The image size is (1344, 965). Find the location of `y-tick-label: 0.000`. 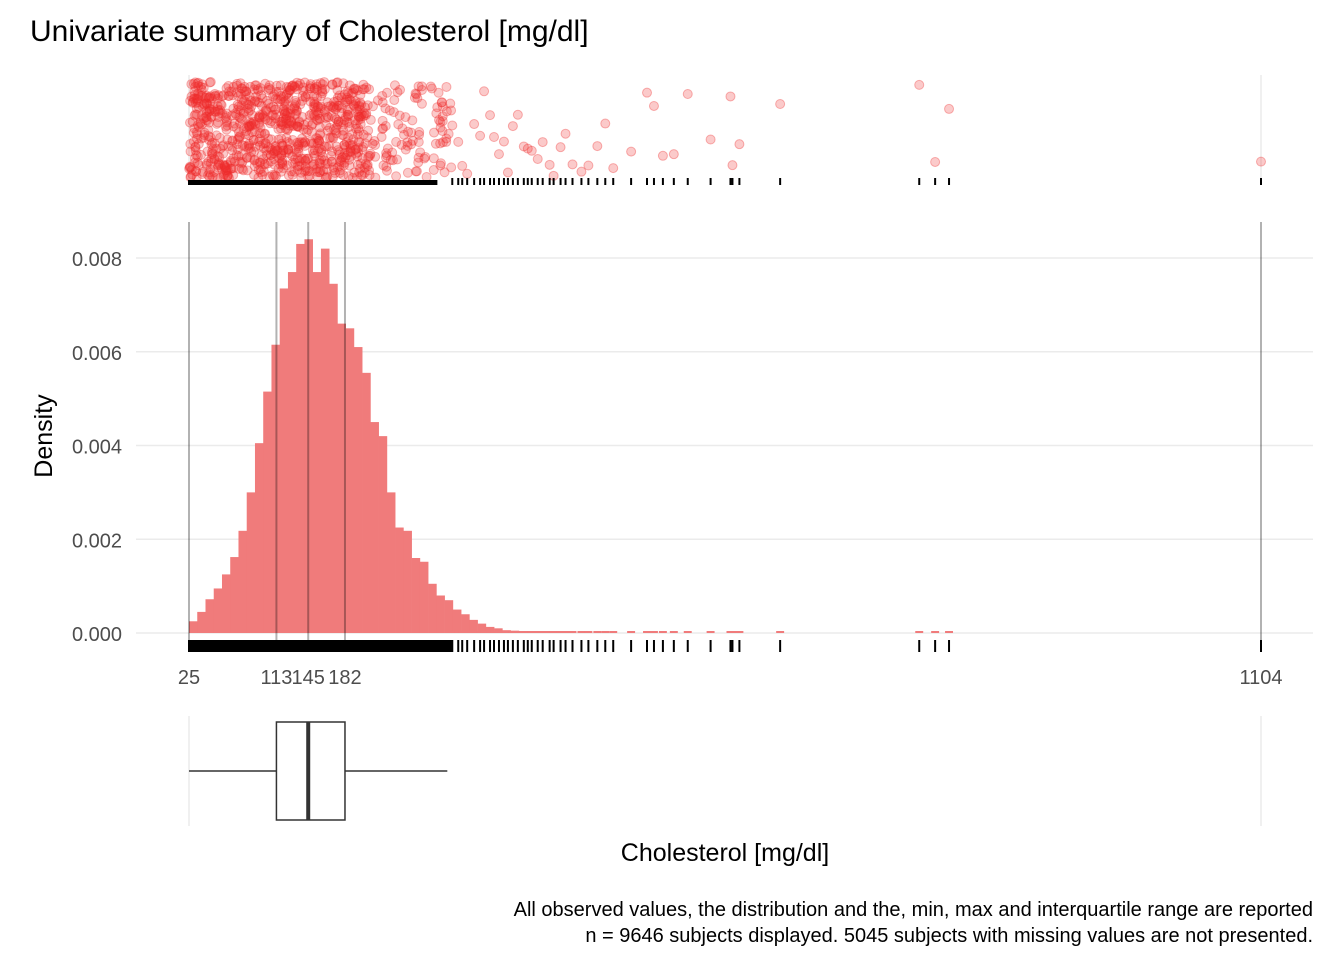

y-tick-label: 0.000 is located at coordinates (97, 635).